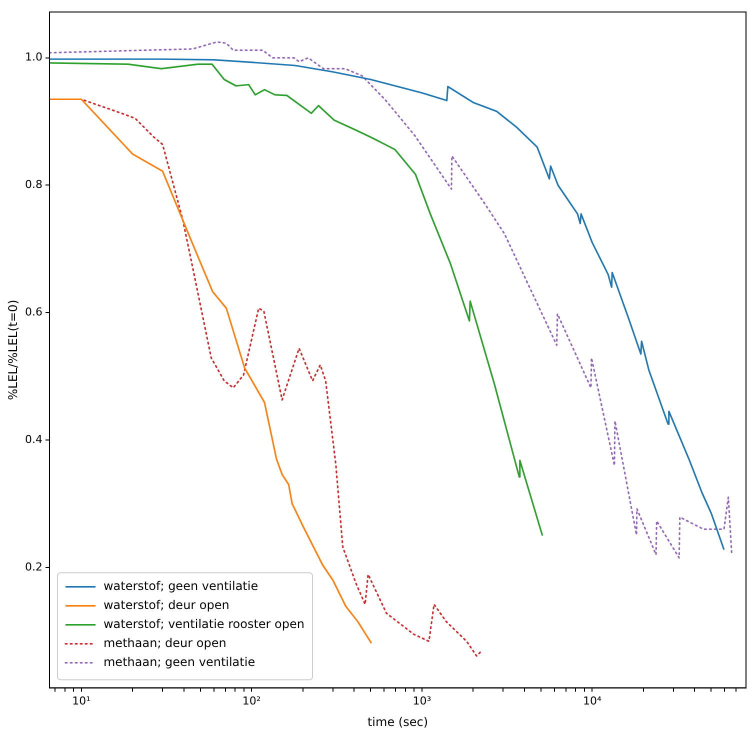 The height and width of the screenshot is (731, 754). Describe the element at coordinates (164, 643) in the screenshot. I see `legend-label: methaan; deur open` at that location.